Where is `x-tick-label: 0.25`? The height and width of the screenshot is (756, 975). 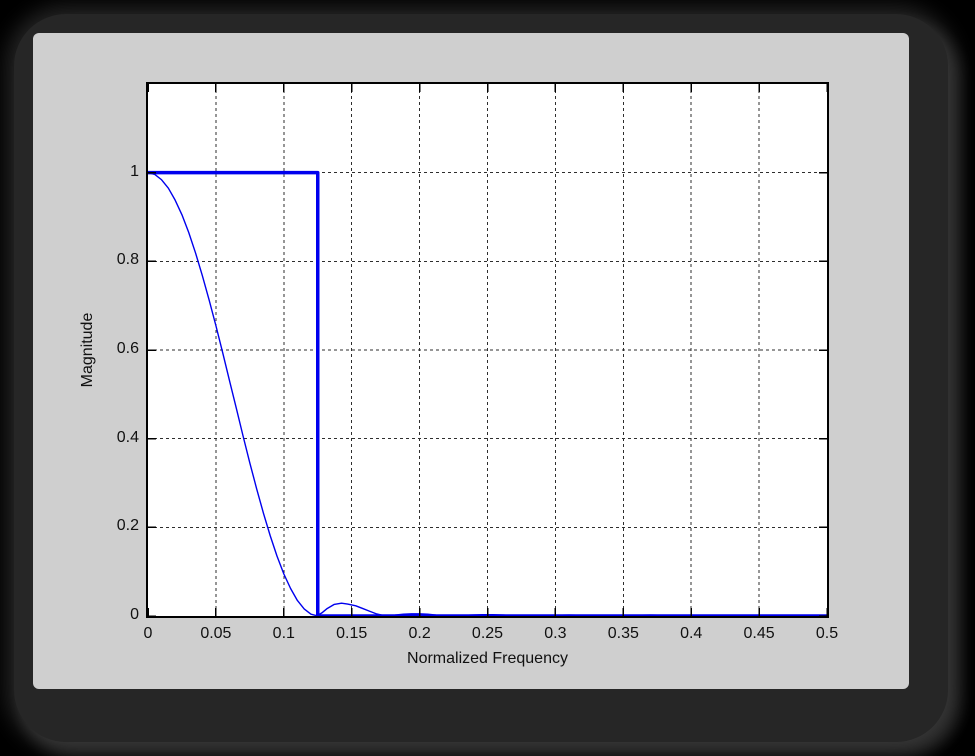 x-tick-label: 0.25 is located at coordinates (487, 633).